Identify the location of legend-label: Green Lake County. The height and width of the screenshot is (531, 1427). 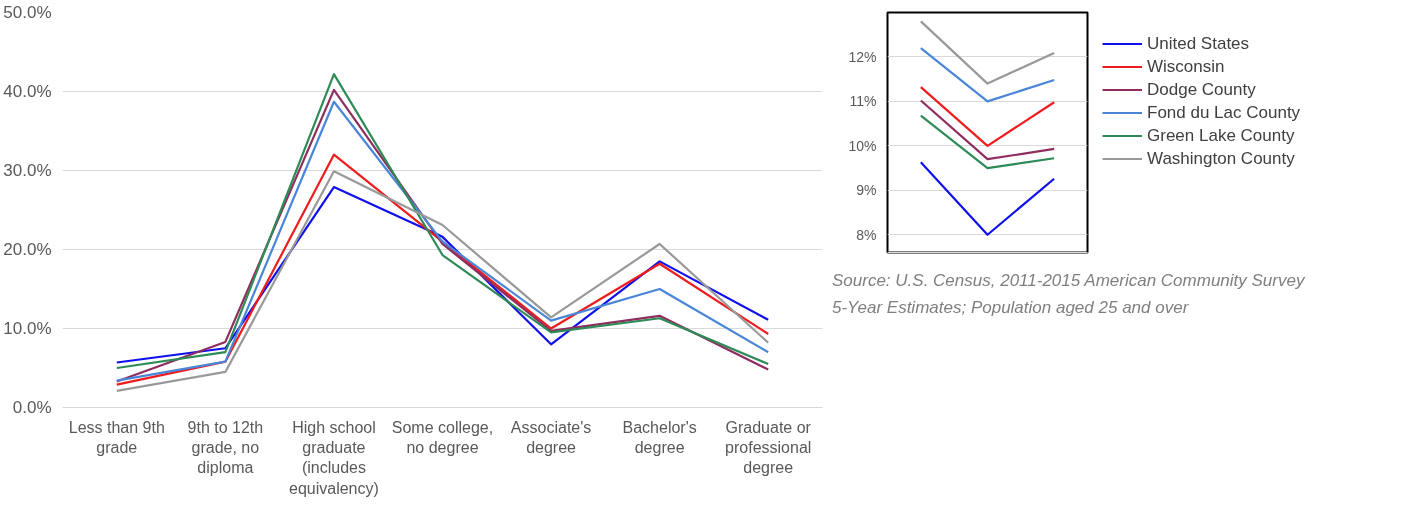
(1221, 135).